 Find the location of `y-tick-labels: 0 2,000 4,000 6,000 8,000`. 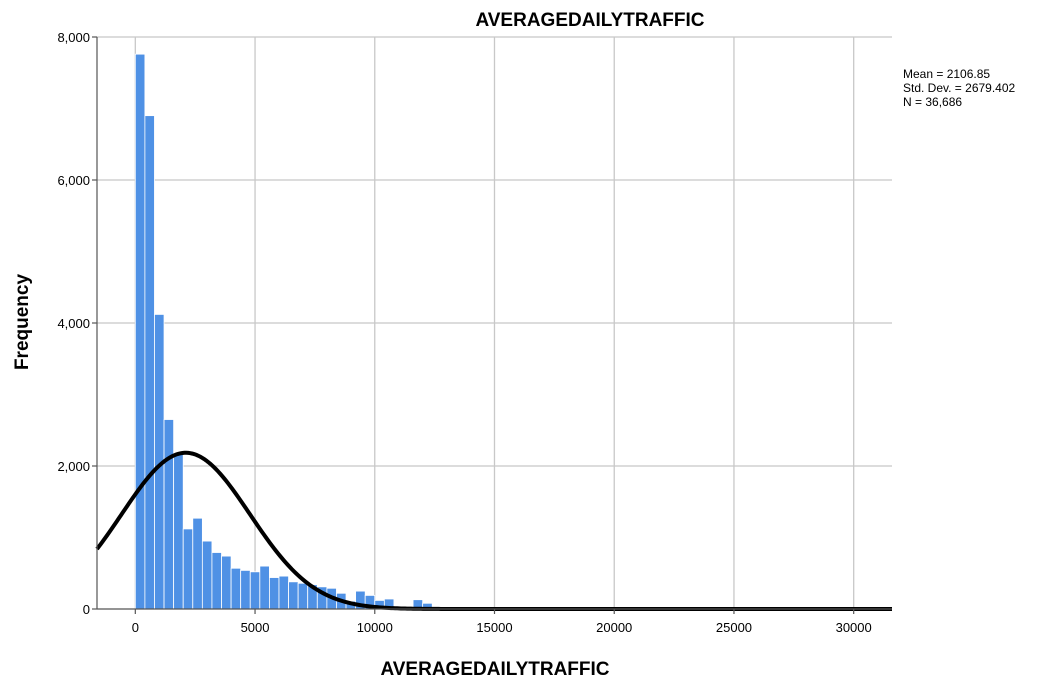

y-tick-labels: 0 2,000 4,000 6,000 8,000 is located at coordinates (77, 323).